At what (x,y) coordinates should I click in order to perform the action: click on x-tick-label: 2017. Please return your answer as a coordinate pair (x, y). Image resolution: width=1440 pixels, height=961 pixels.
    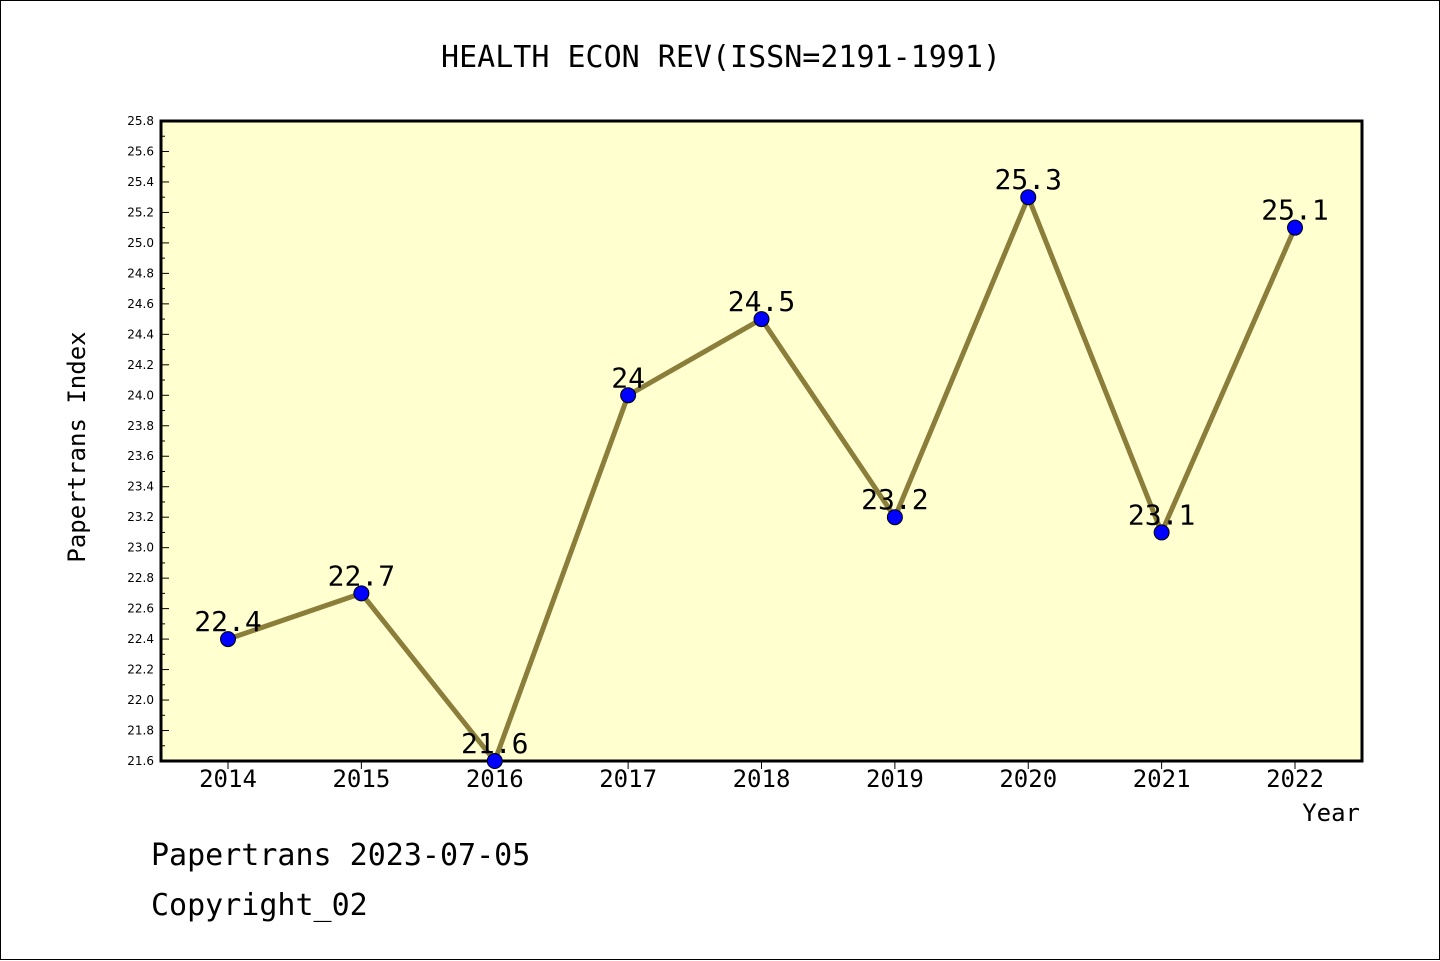
    Looking at the image, I should click on (628, 779).